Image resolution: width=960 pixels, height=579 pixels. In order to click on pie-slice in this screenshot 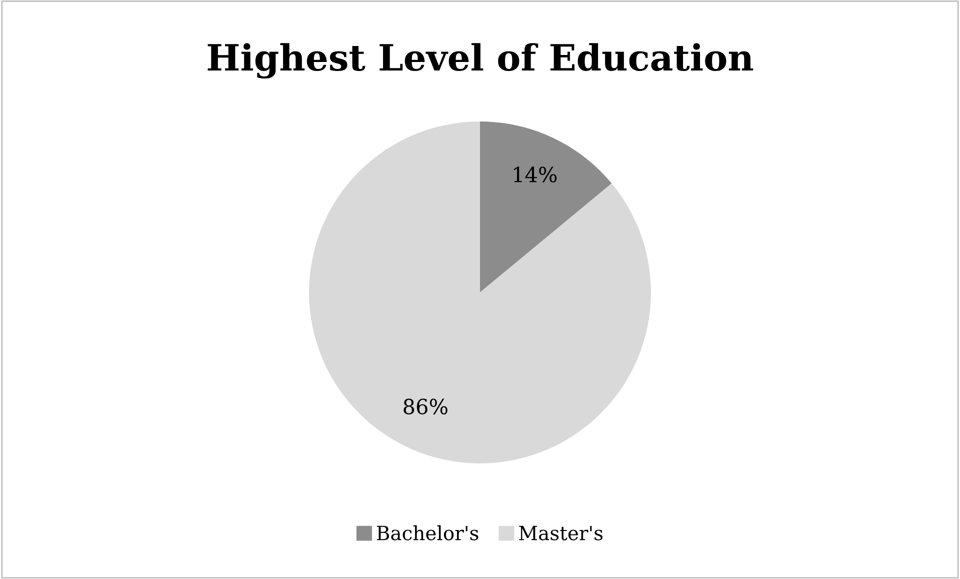, I will do `click(546, 206)`.